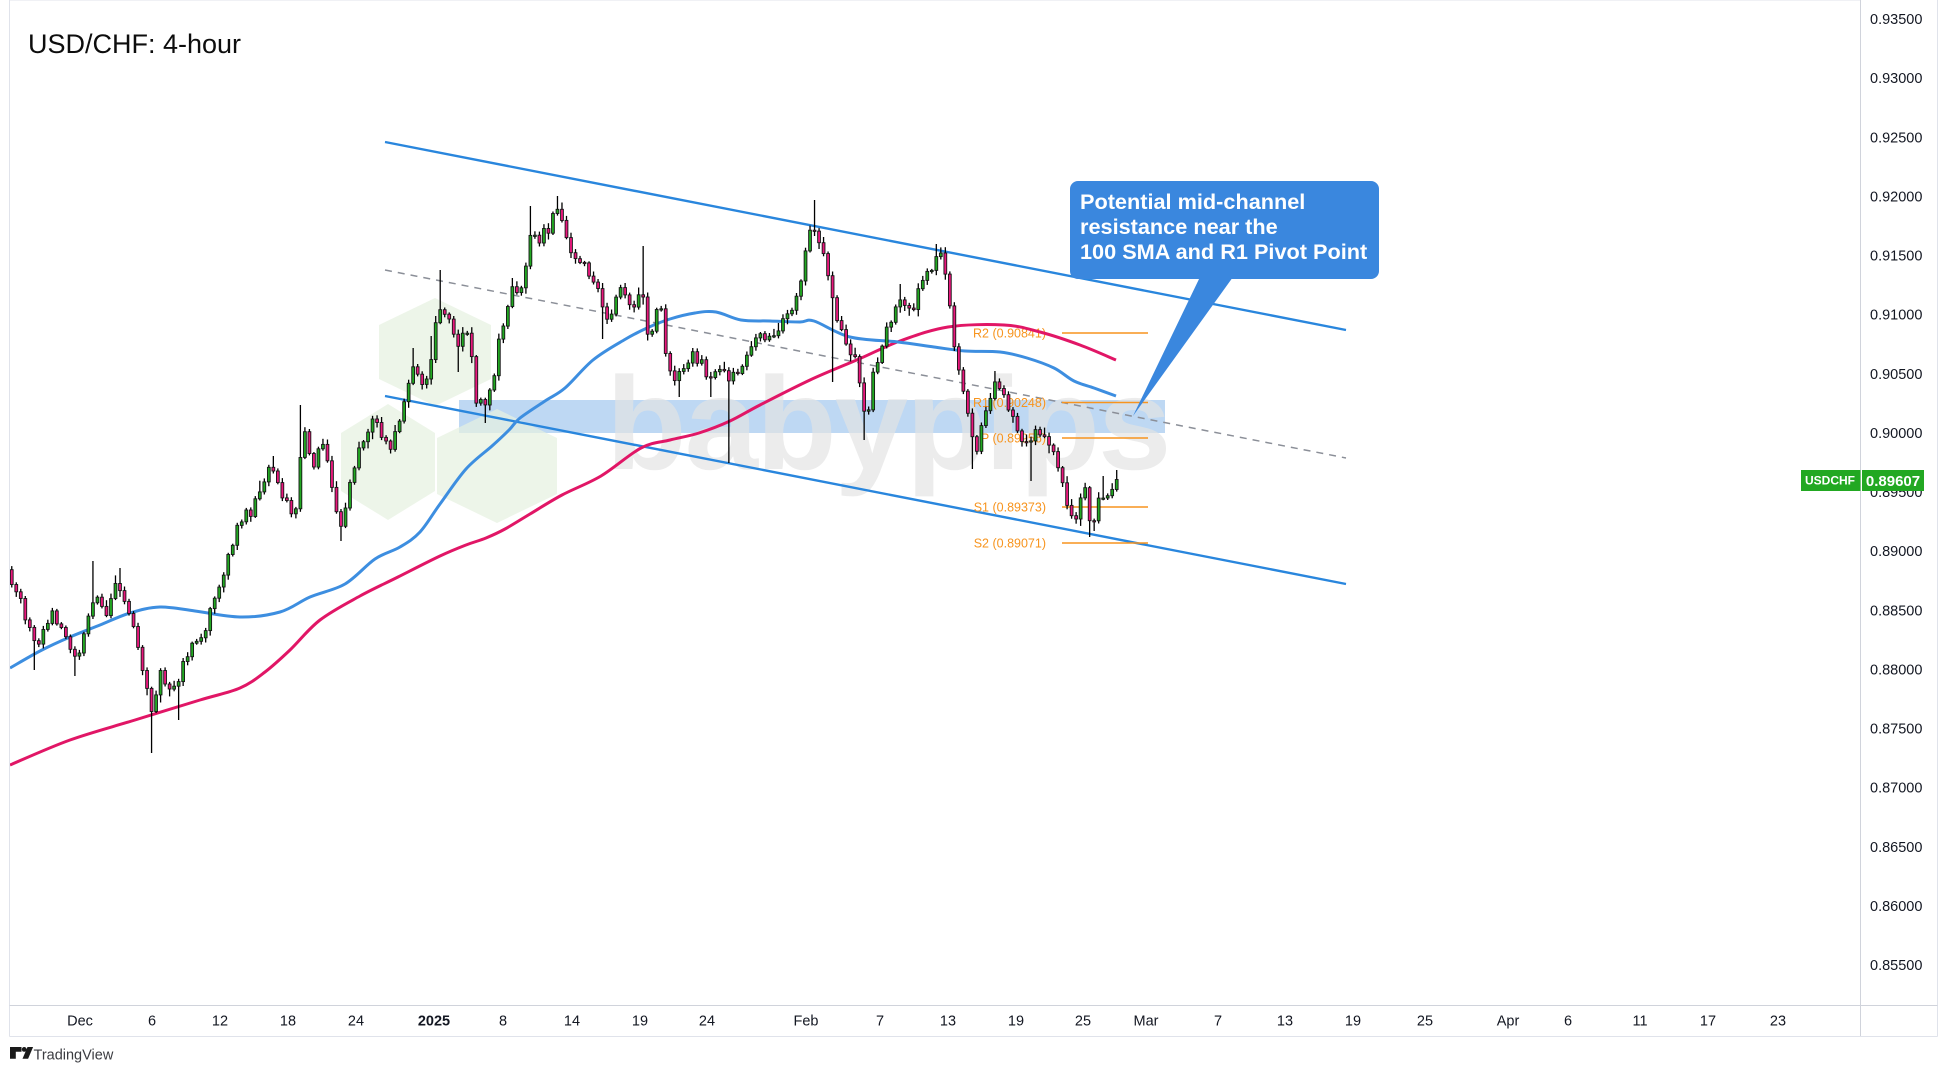 The height and width of the screenshot is (1072, 1940). Describe the element at coordinates (1639, 1022) in the screenshot. I see `svg-text: 11` at that location.